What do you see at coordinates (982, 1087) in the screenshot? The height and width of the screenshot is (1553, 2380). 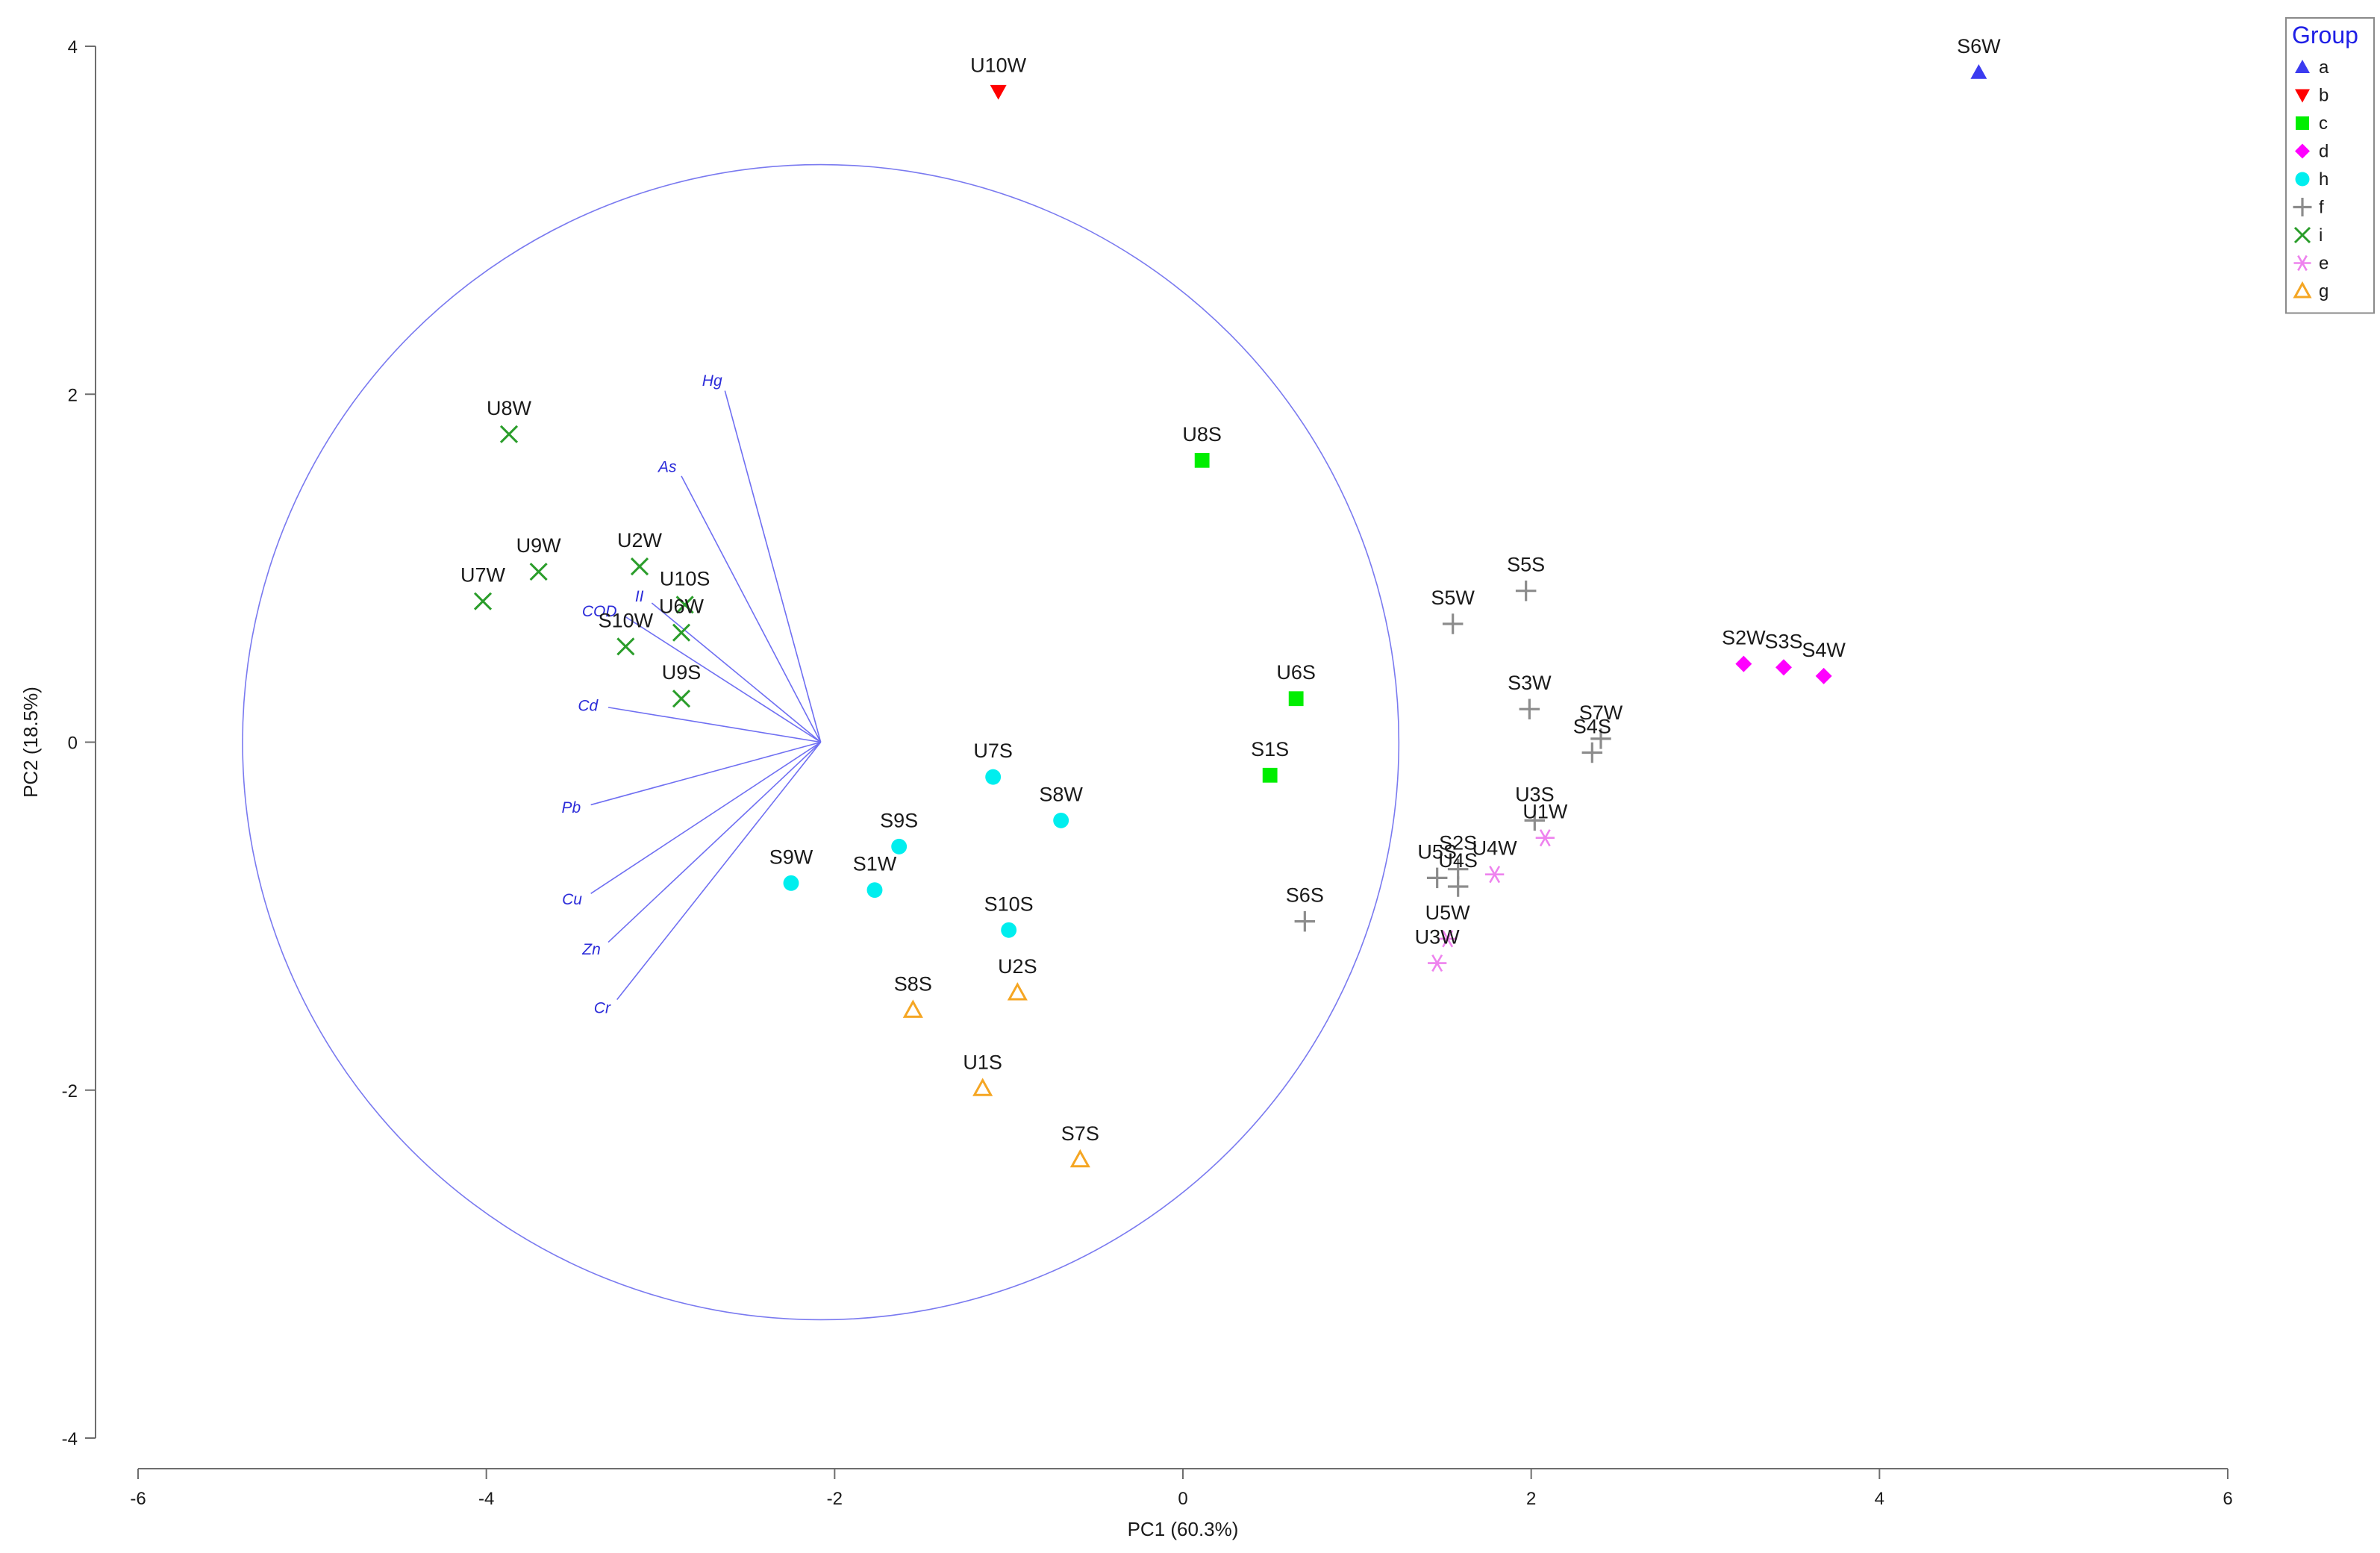 I see `point-u1s` at bounding box center [982, 1087].